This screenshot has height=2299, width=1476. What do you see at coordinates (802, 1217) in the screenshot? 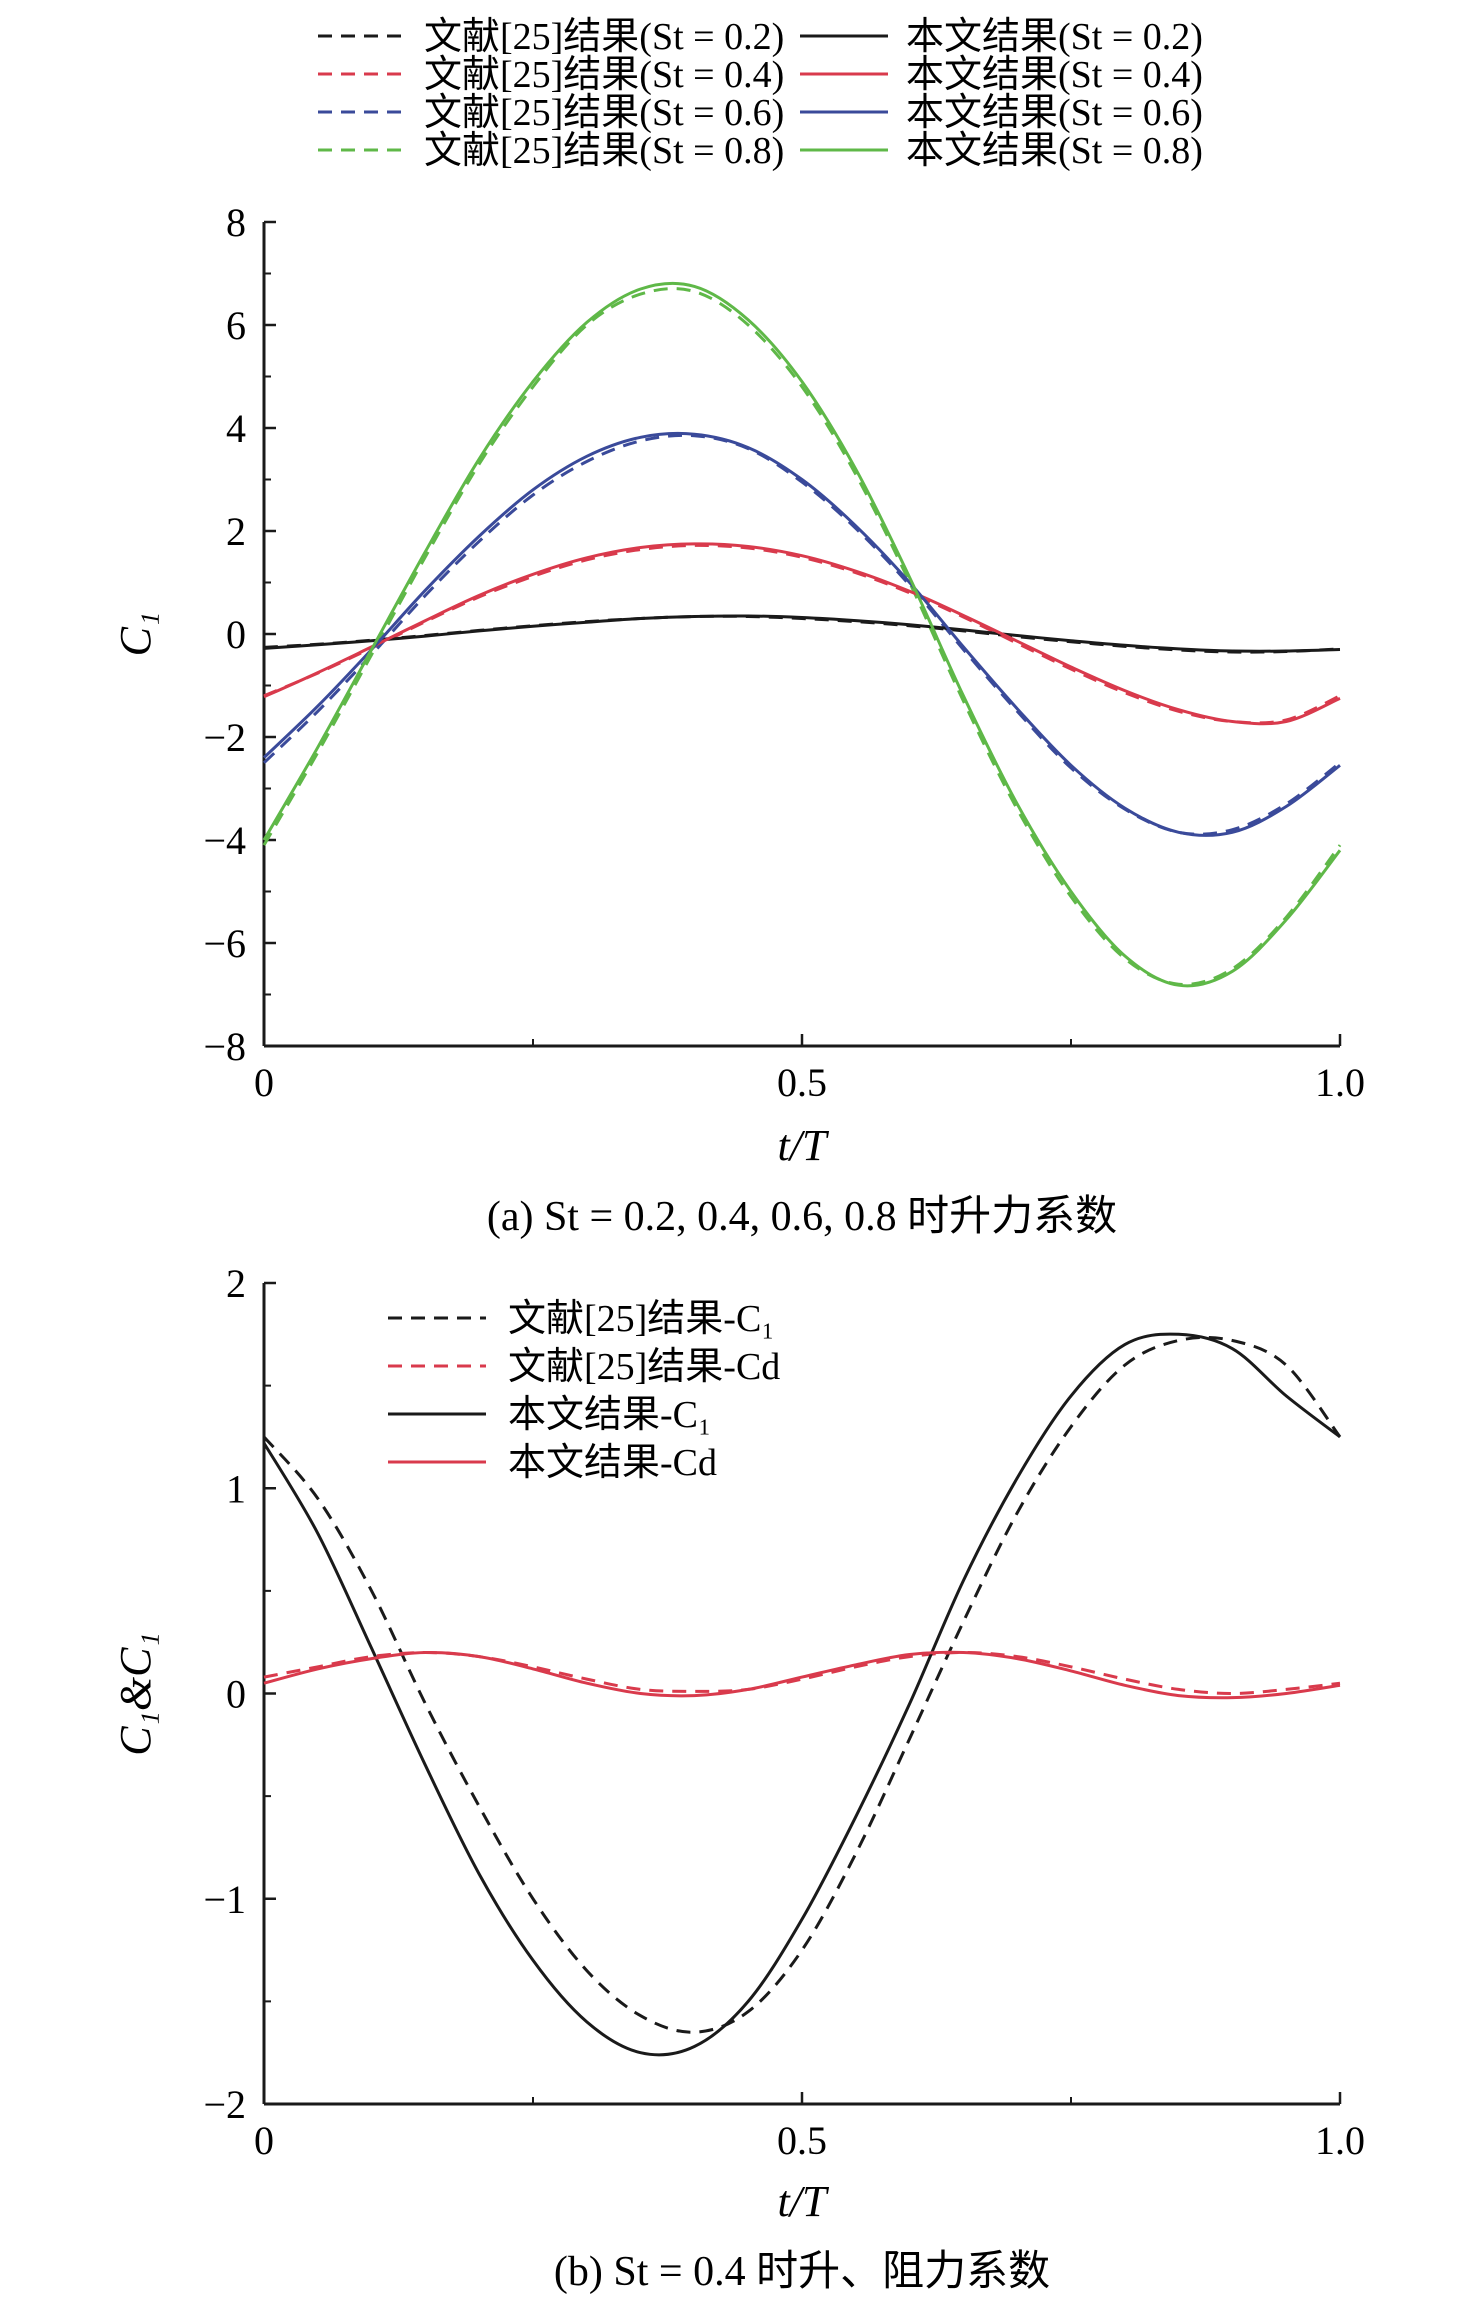
I see `panel-a-caption: (a) St = 0.2, 0.4, 0.6, 0.8 时升力系数` at bounding box center [802, 1217].